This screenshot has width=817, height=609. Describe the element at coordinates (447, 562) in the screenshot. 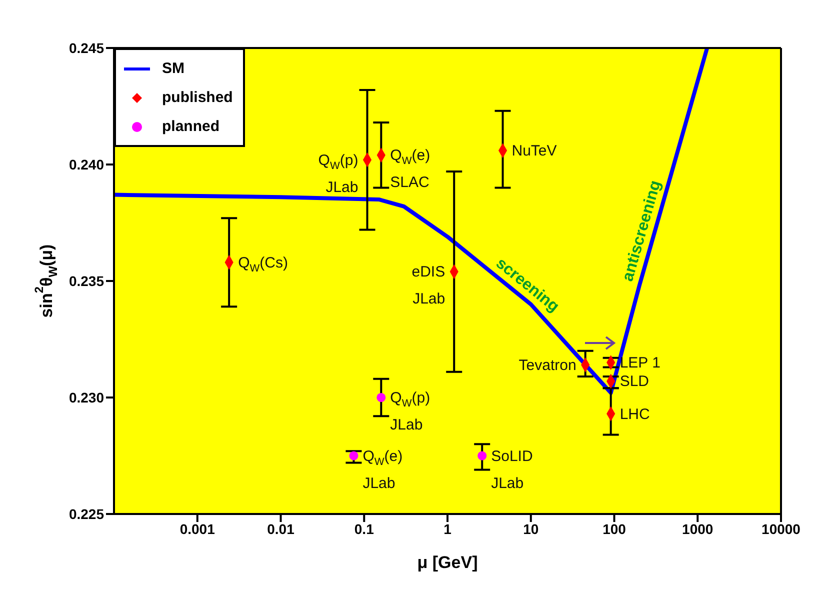

I see `x-axis-title: μ [GeV]` at that location.